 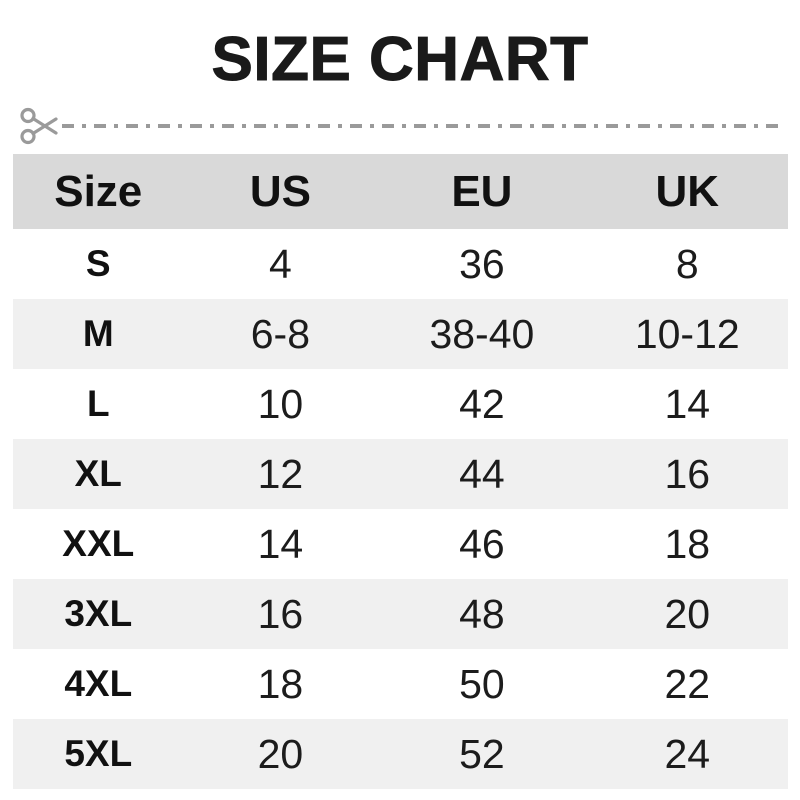 What do you see at coordinates (482, 403) in the screenshot?
I see `eu-cell: 42` at bounding box center [482, 403].